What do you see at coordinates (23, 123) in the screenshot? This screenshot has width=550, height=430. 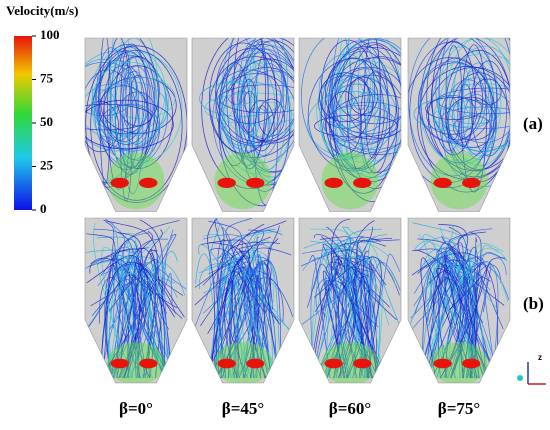 I see `colorbar` at bounding box center [23, 123].